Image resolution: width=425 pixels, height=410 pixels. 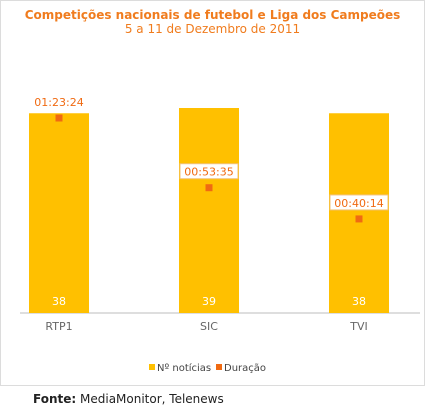 I want to click on duration-label: 00:53:35, so click(x=208, y=172).